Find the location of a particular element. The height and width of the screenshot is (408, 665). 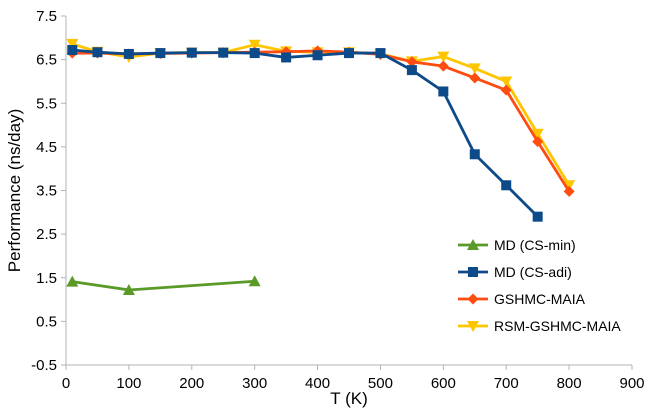

x-tick-label: 900 is located at coordinates (631, 383).